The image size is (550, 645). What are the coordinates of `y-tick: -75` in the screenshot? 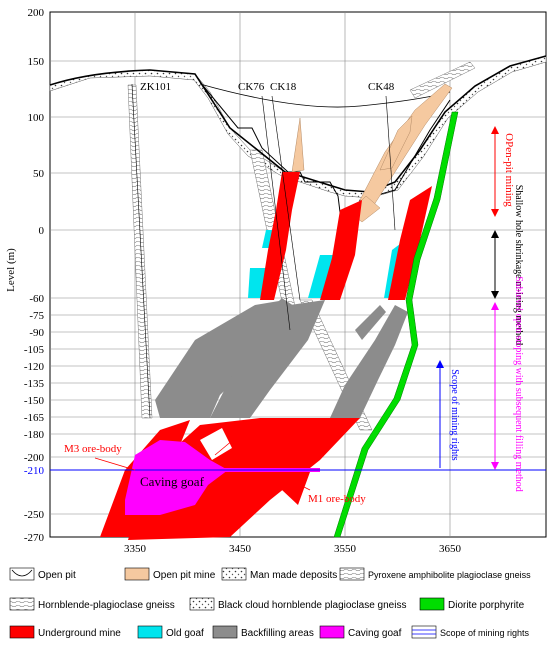 It's located at (36, 316).